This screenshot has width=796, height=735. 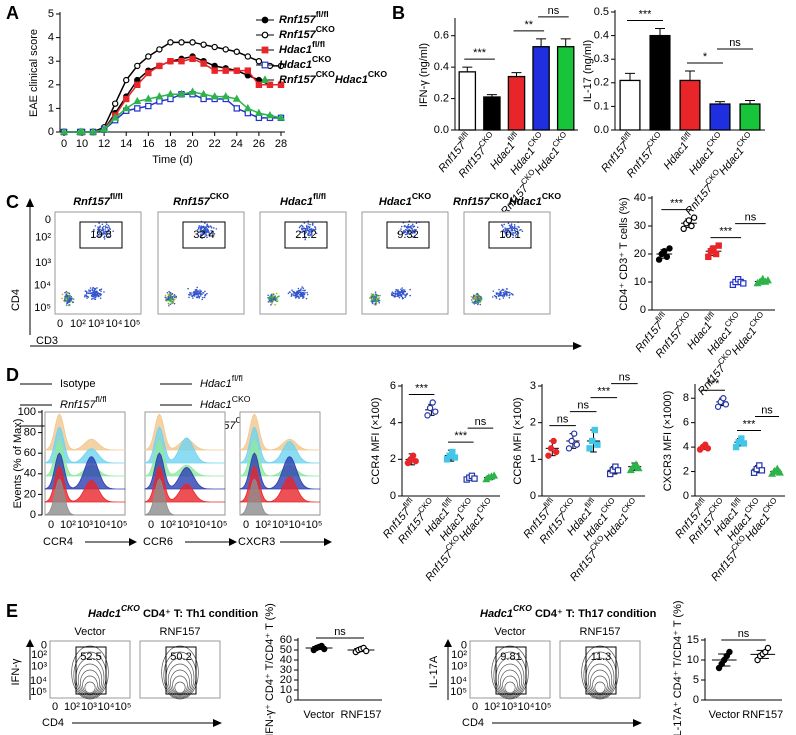 I want to click on y-tick-label: 3, so click(x=51, y=61).